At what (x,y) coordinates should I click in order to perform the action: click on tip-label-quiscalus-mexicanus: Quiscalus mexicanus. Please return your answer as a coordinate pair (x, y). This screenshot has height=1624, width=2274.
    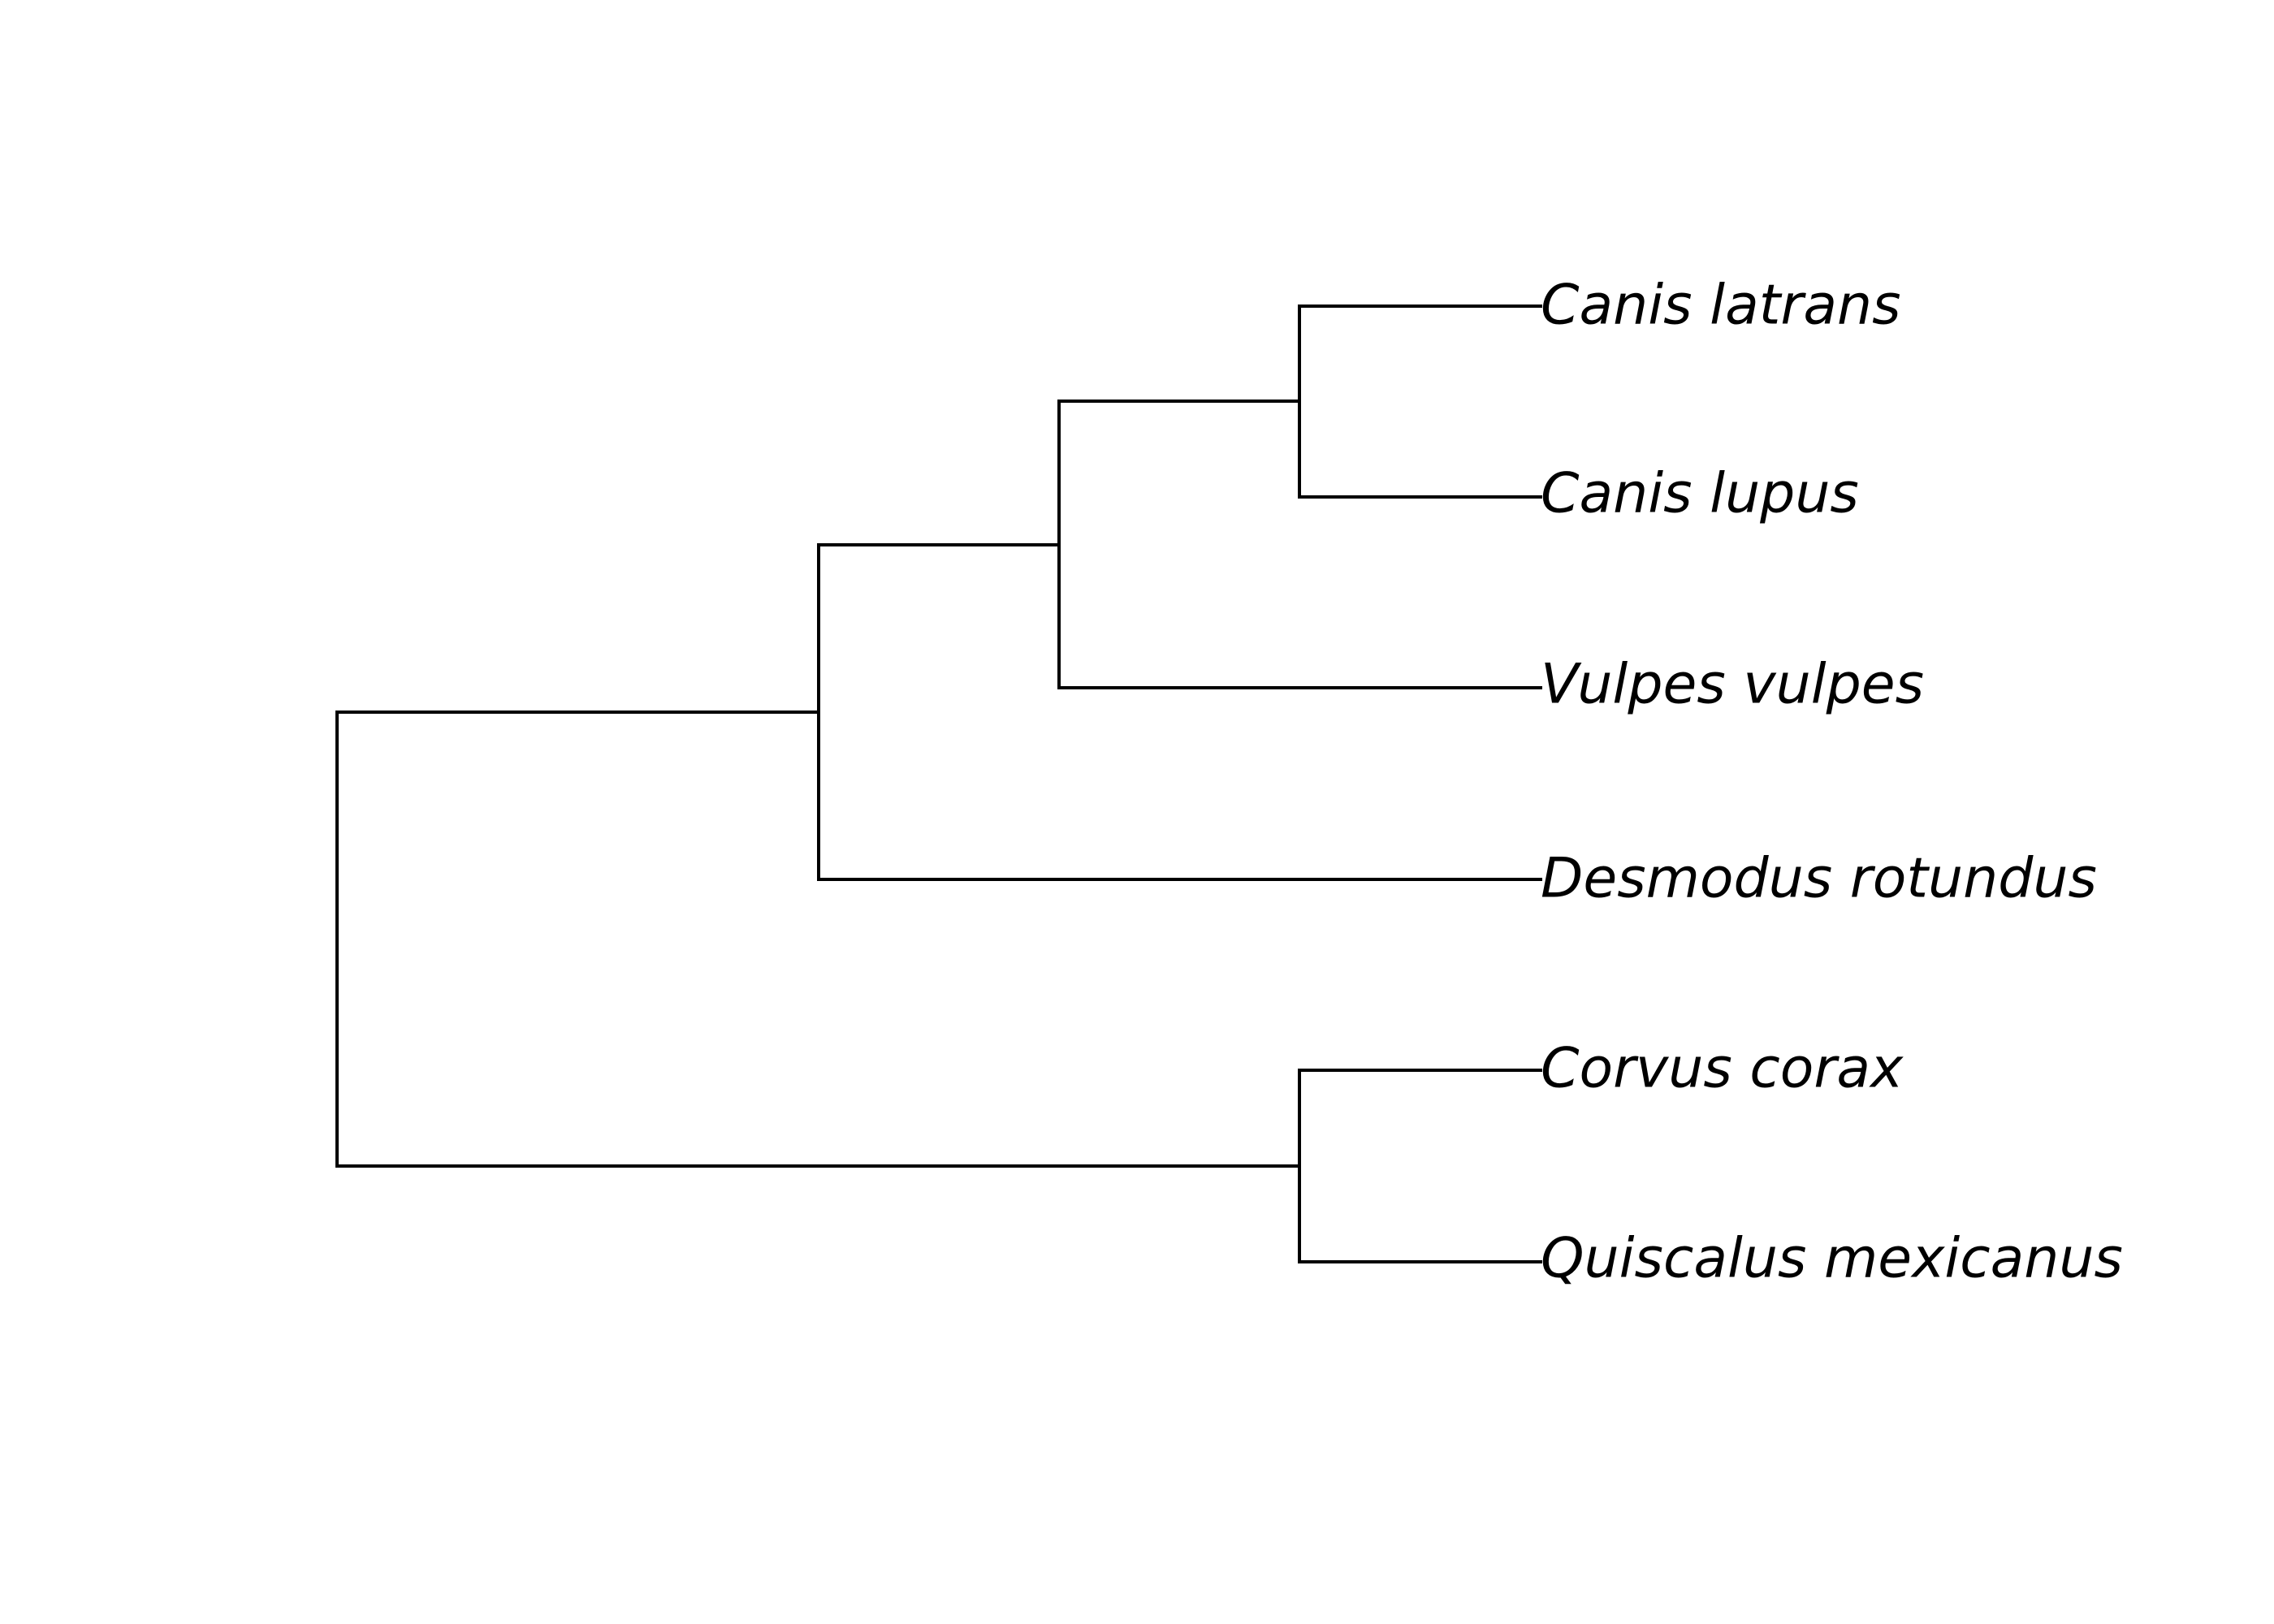
    Looking at the image, I should click on (1832, 1259).